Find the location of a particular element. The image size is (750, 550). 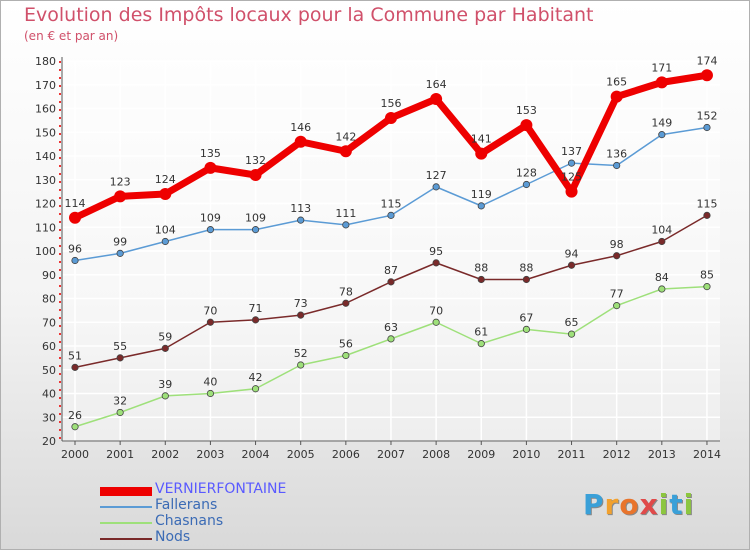

data-label-vernierfontaine: 174 is located at coordinates (706, 60).